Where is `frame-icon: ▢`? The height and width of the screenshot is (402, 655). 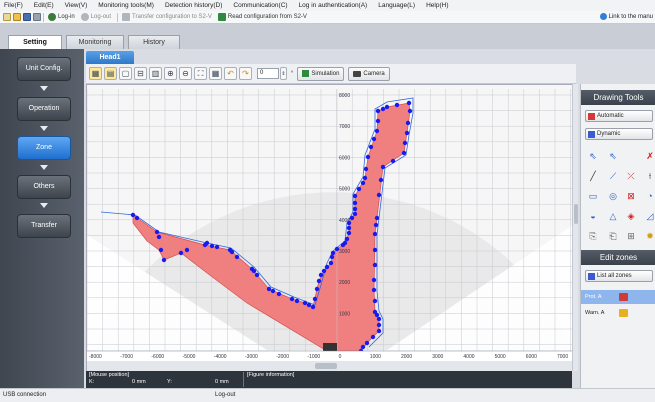 frame-icon: ▢ is located at coordinates (125, 73).